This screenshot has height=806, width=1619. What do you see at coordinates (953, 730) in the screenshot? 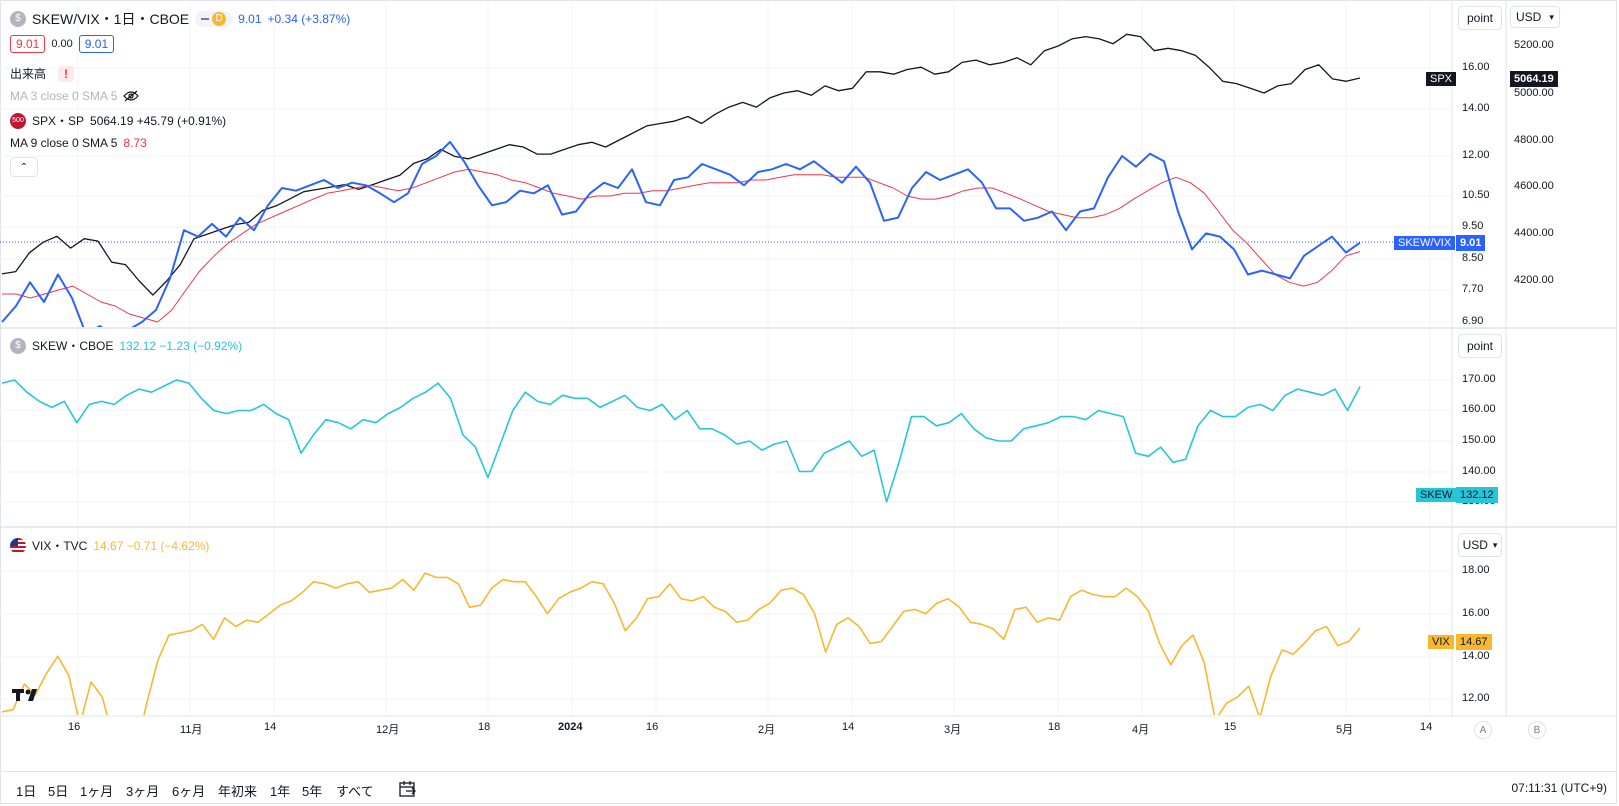
I see `time-tick: 3月` at bounding box center [953, 730].